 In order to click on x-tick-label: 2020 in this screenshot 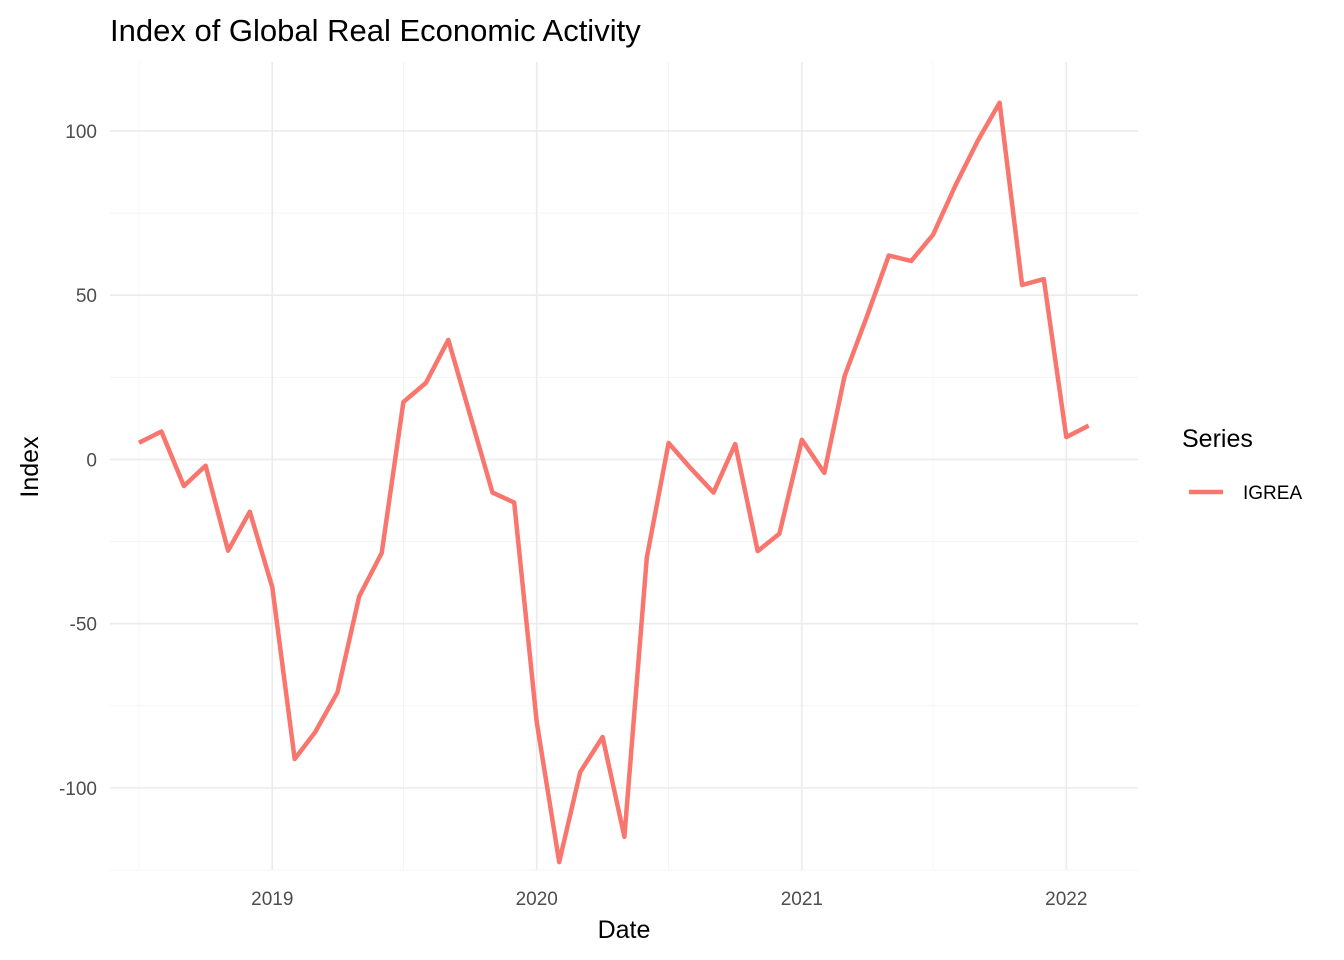, I will do `click(537, 899)`.